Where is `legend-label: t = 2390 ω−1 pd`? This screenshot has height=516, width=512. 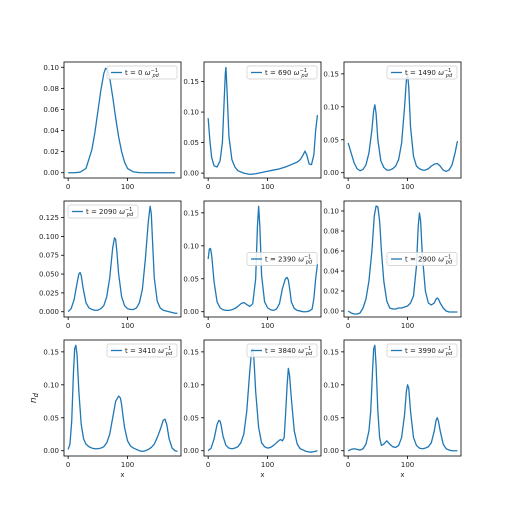 legend-label: t = 2390 ω−1 pd is located at coordinates (289, 260).